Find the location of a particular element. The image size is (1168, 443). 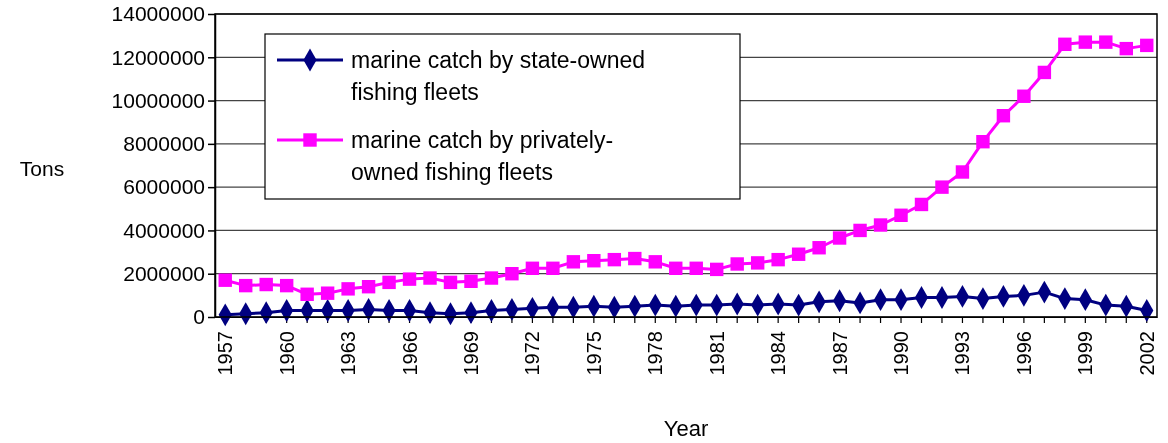

x-tick-label: 1963 is located at coordinates (348, 353).